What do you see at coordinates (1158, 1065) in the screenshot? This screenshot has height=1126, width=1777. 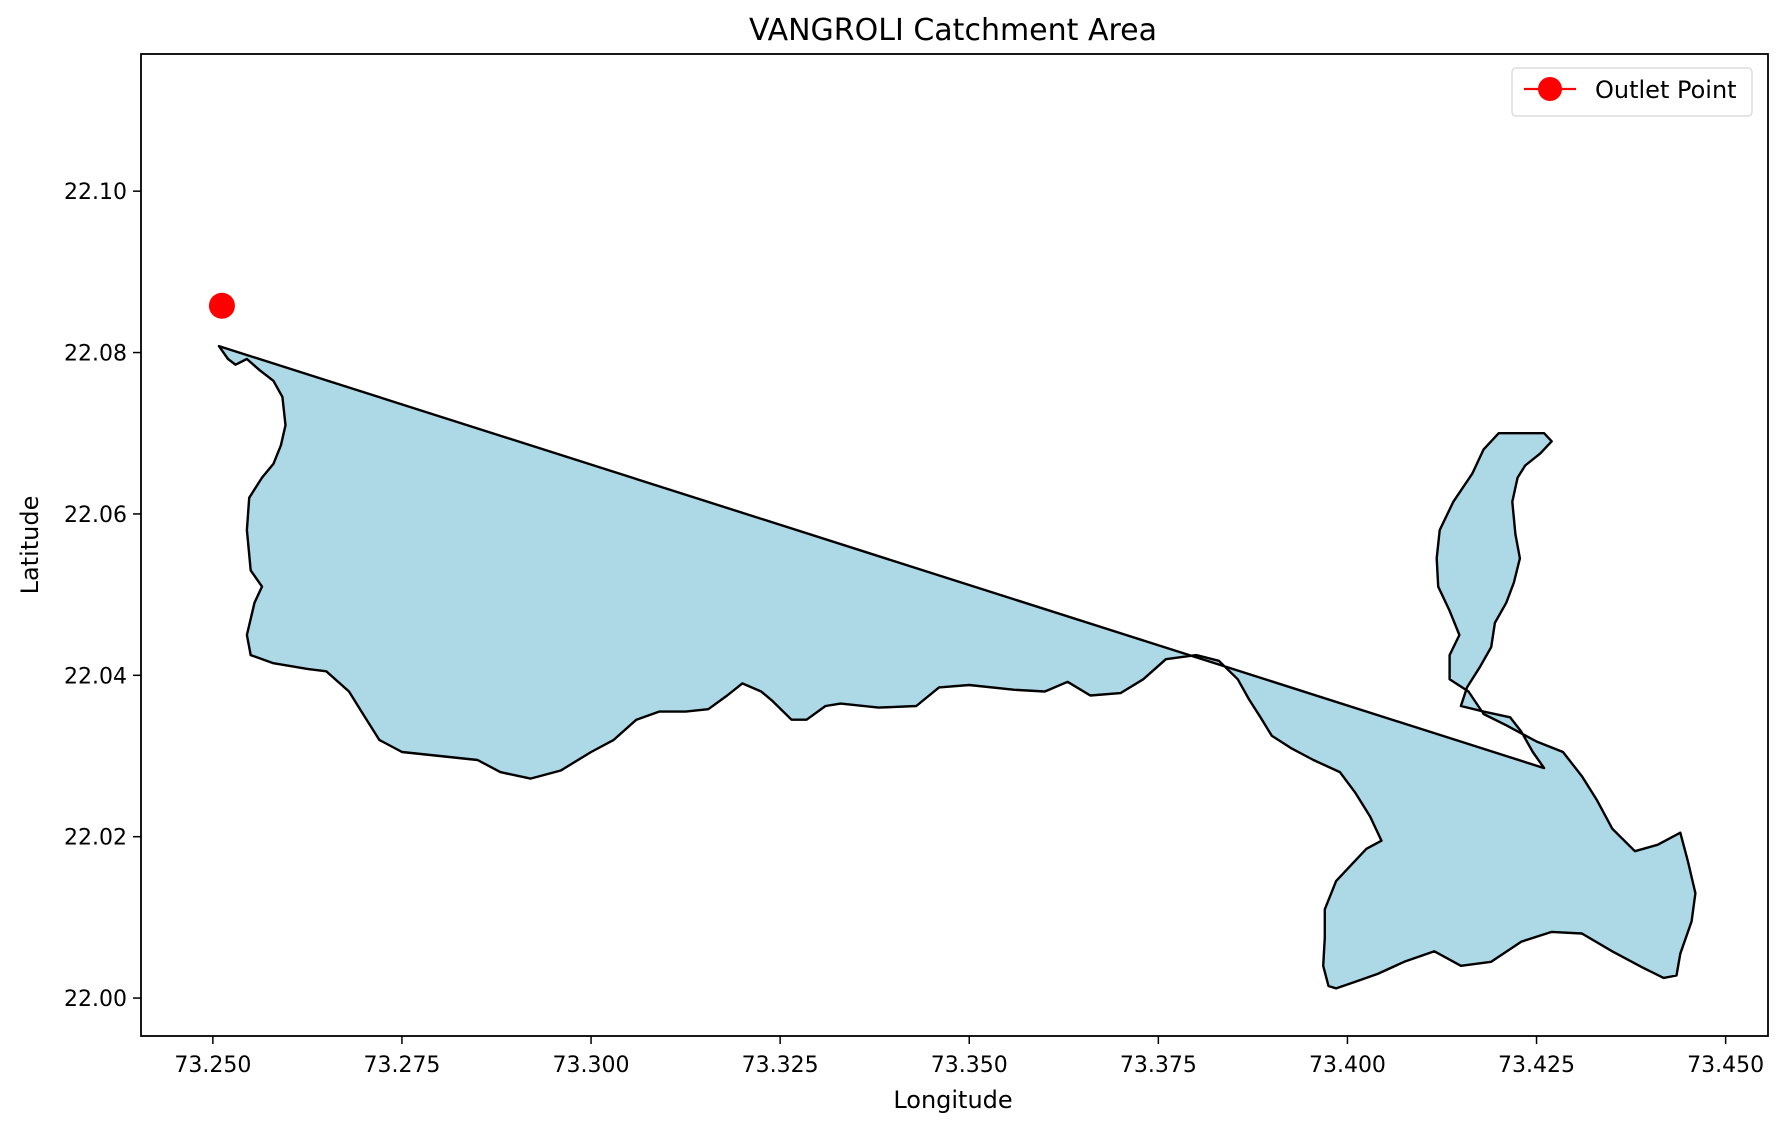 I see `x-tick-label: 73.375` at bounding box center [1158, 1065].